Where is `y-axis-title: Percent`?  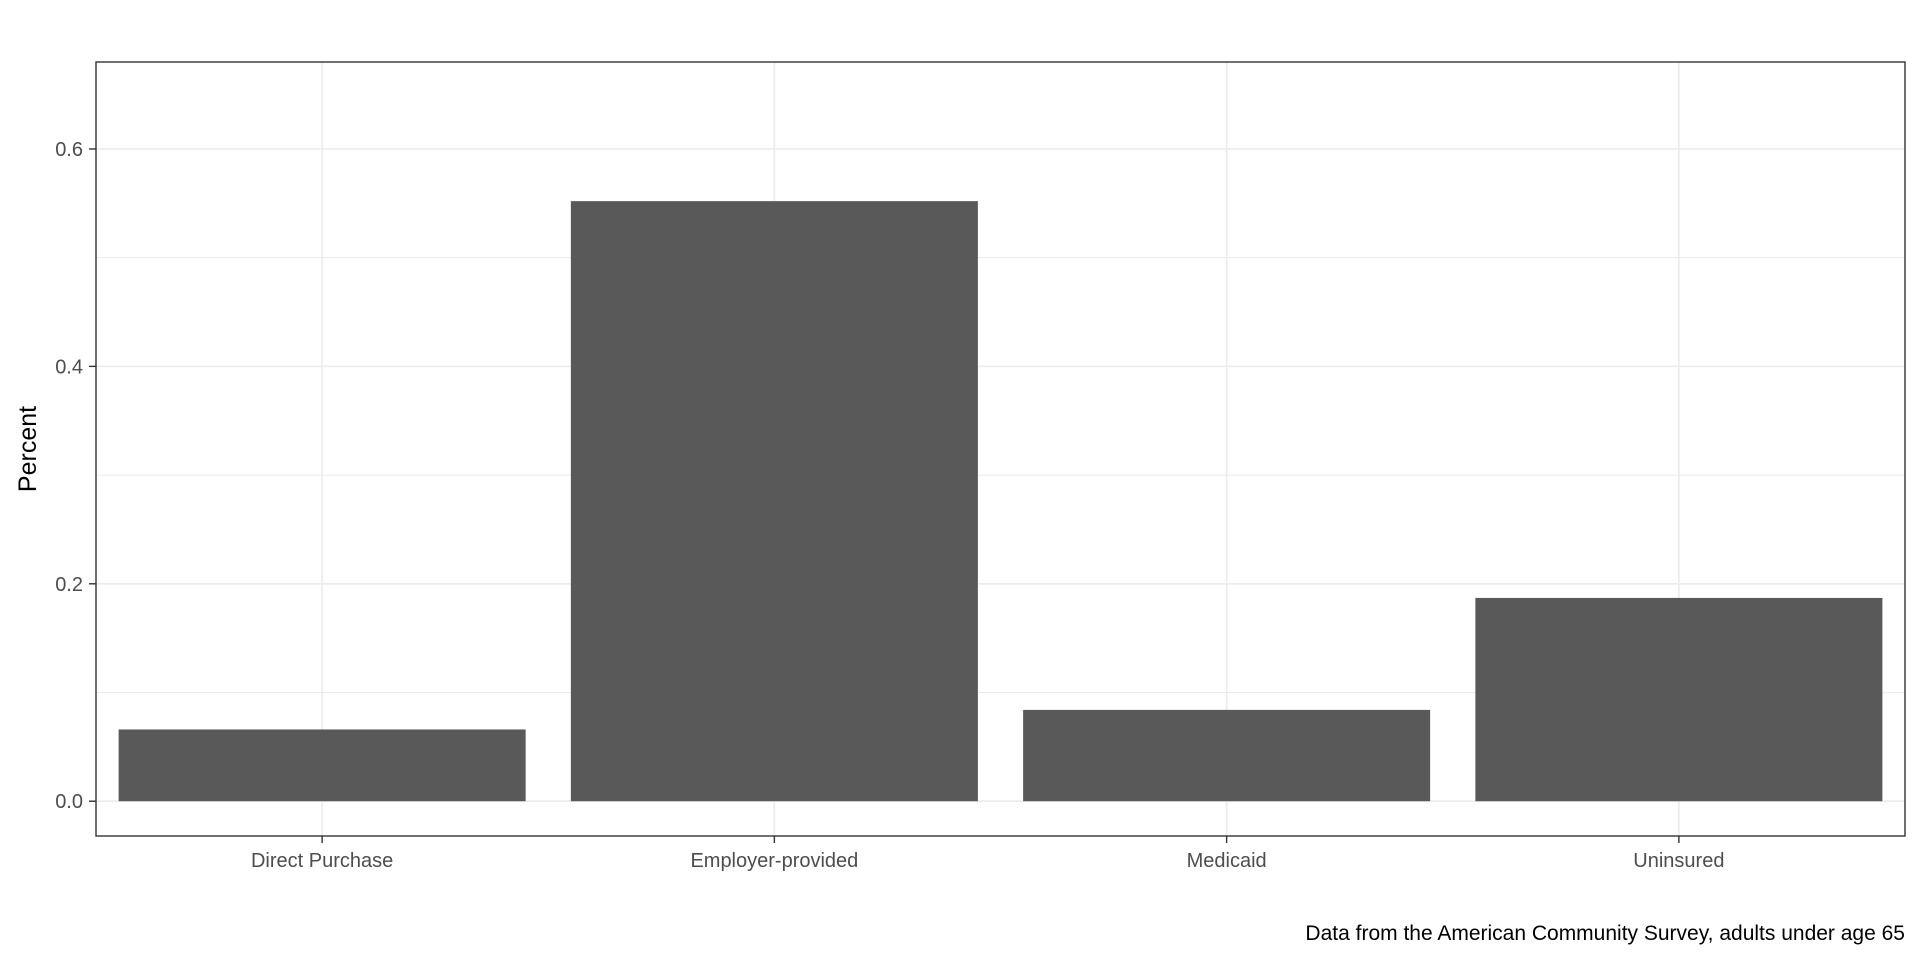 y-axis-title: Percent is located at coordinates (28, 449).